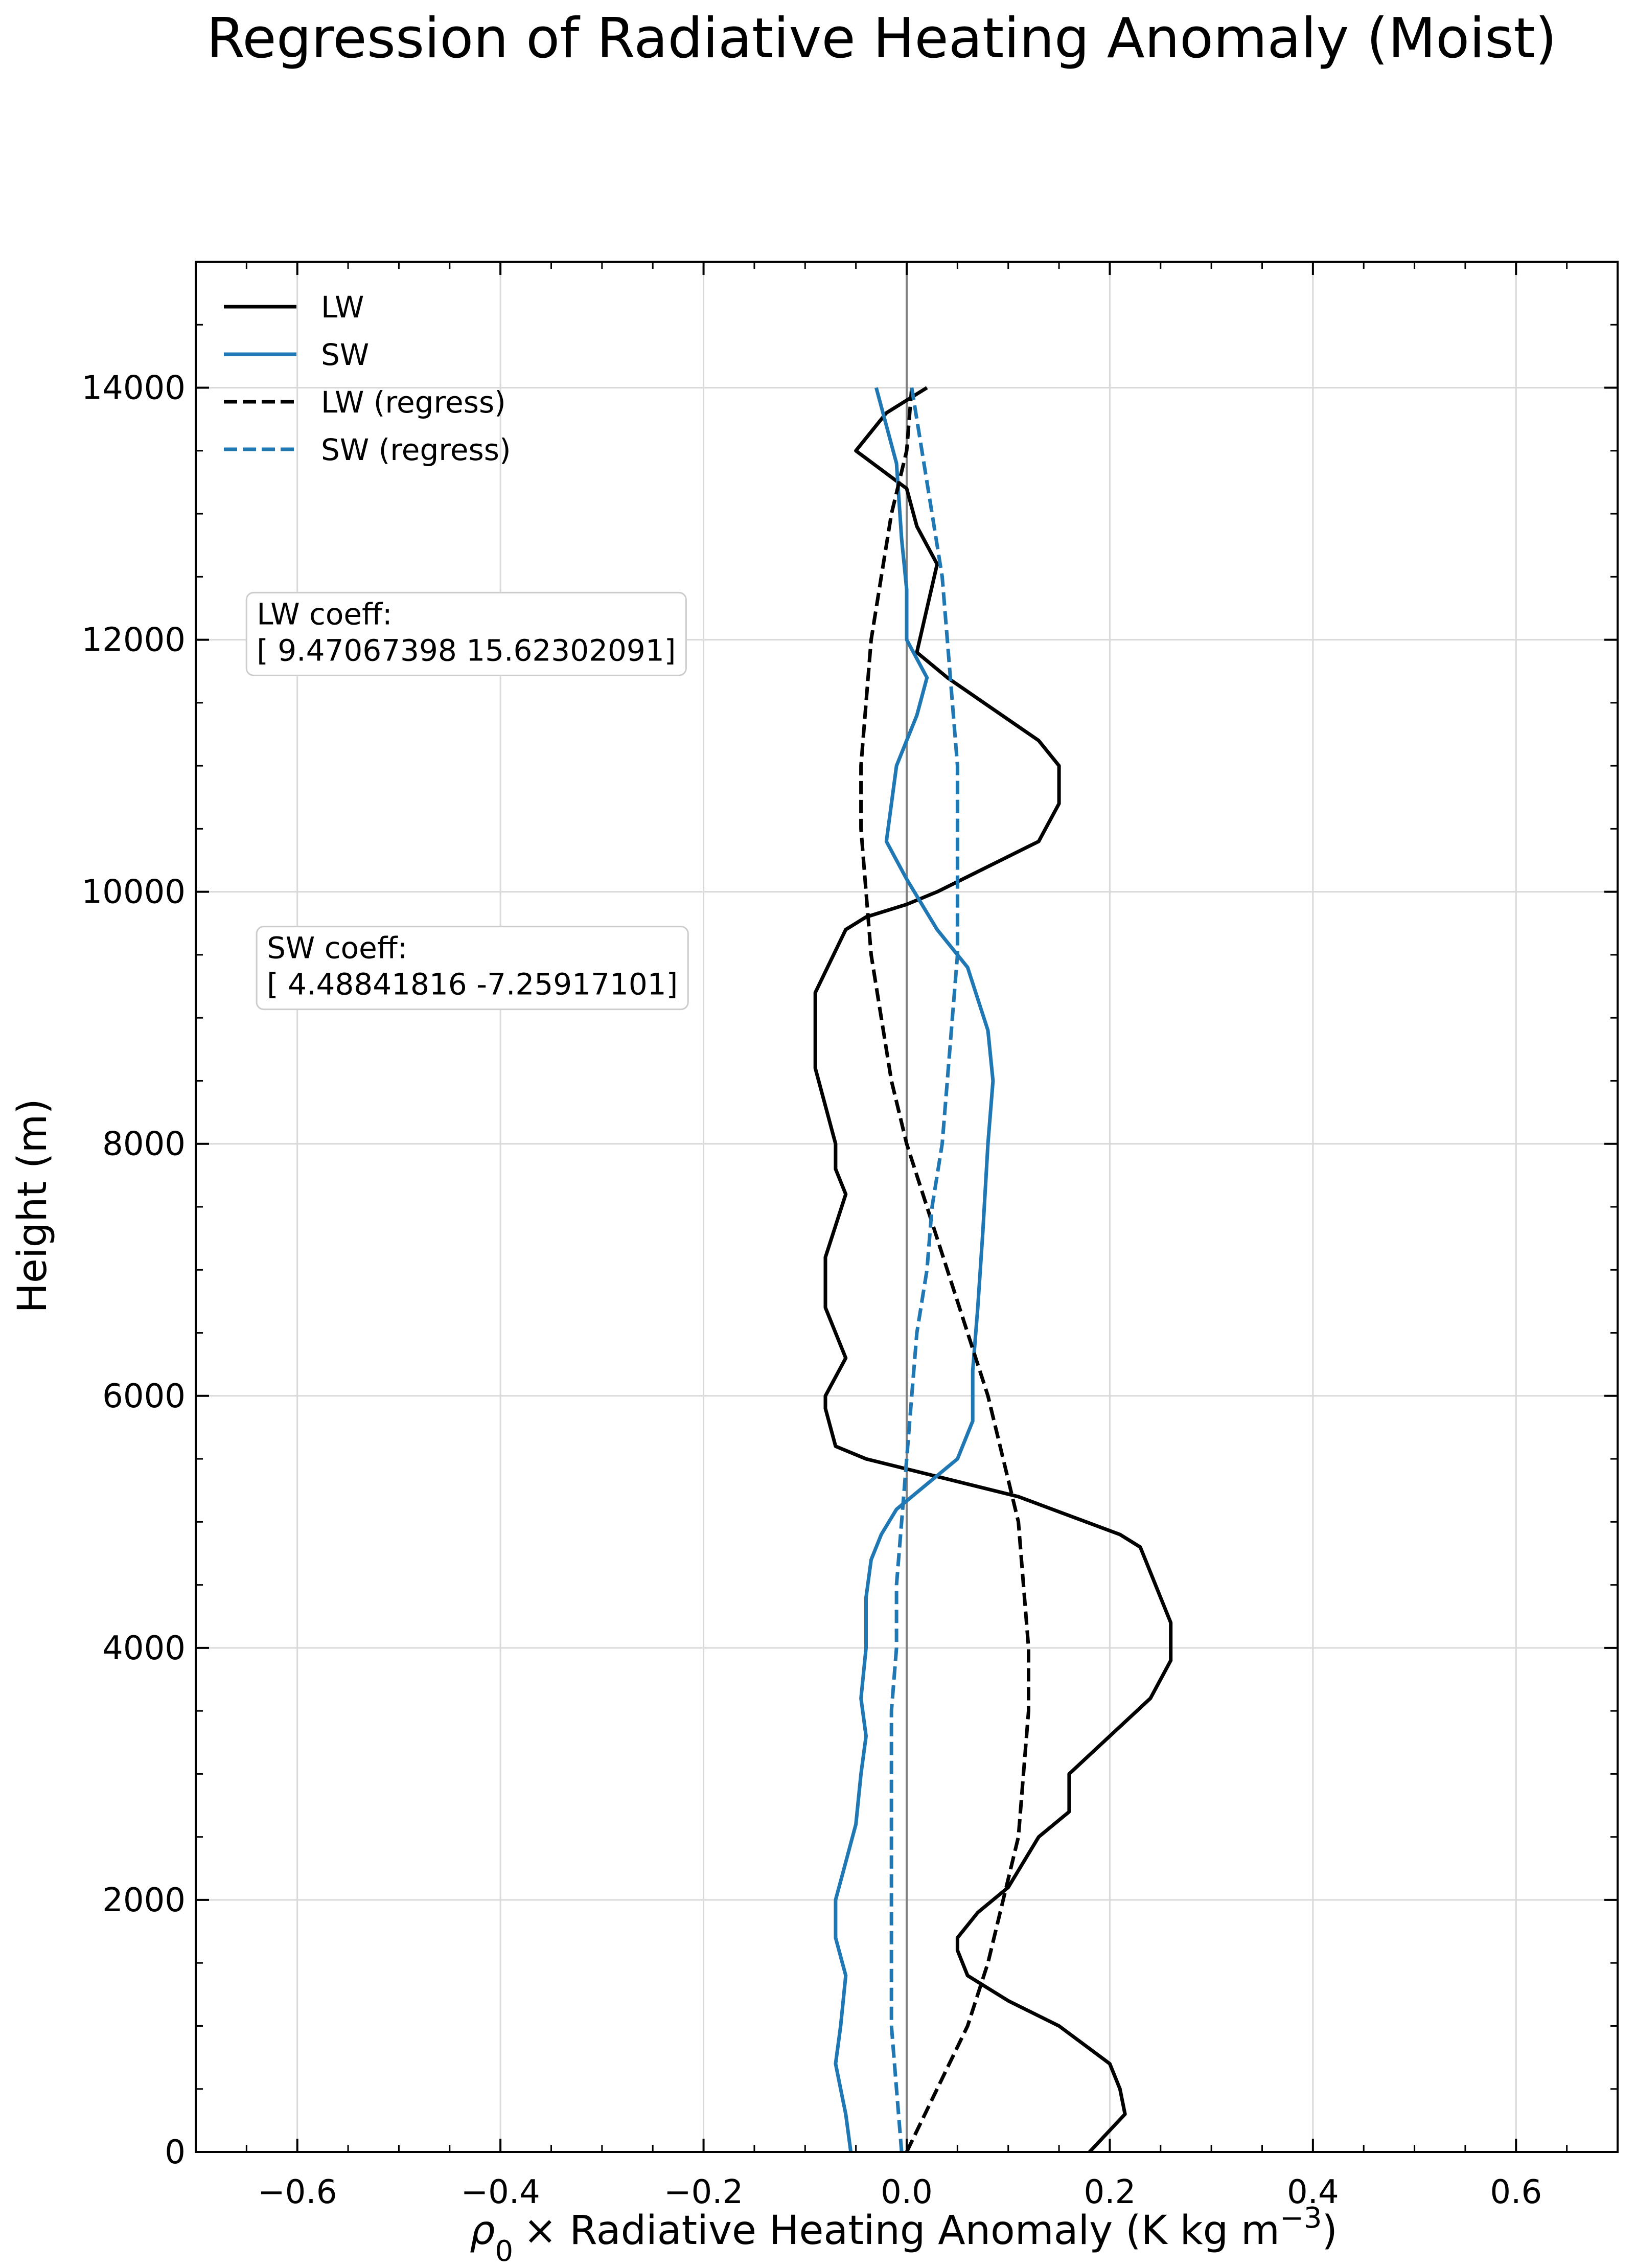 Image resolution: width=1636 pixels, height=2268 pixels. What do you see at coordinates (133, 388) in the screenshot?
I see `y-tick-label-7: 14000` at bounding box center [133, 388].